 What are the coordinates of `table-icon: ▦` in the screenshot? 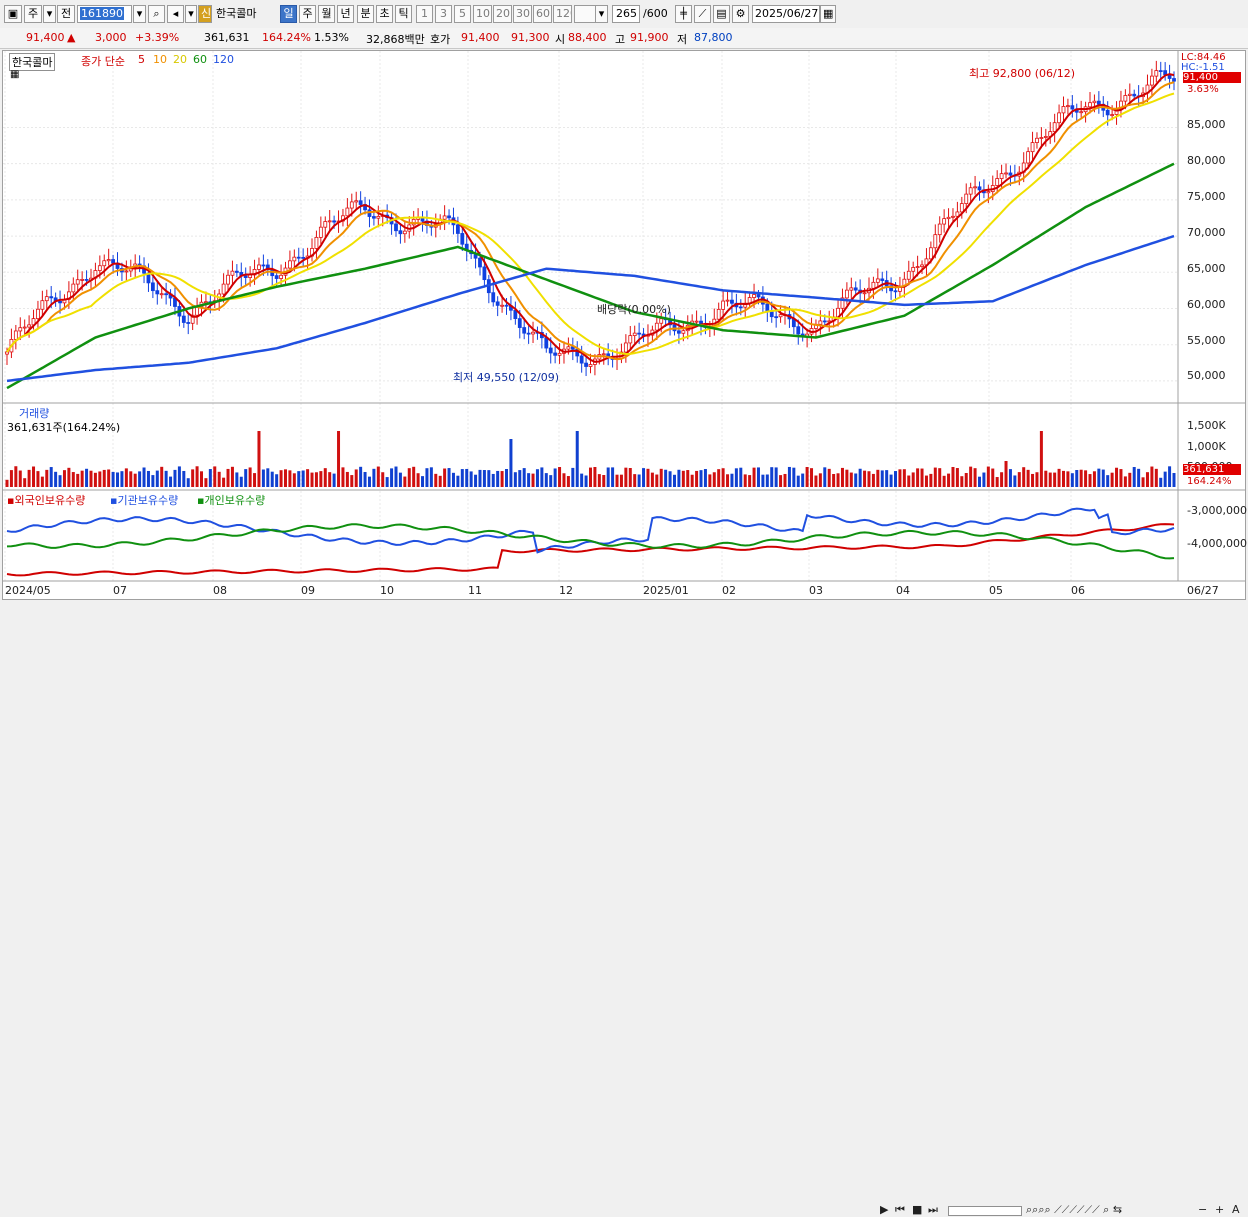 It's located at (15, 74).